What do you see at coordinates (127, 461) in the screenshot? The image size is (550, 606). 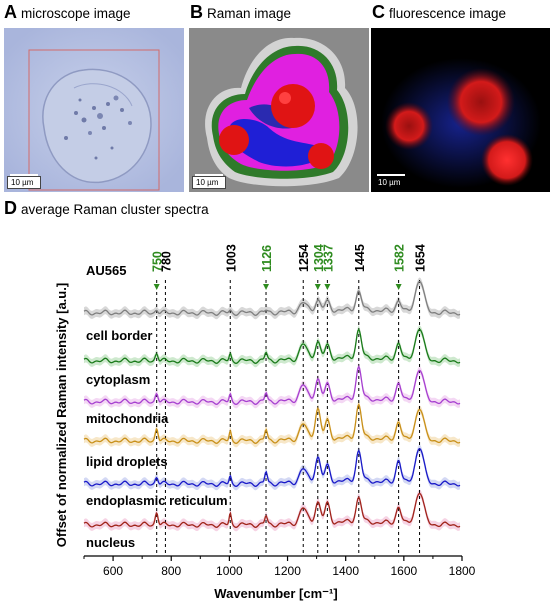 I see `cluster-label-4: lipid droplets` at bounding box center [127, 461].